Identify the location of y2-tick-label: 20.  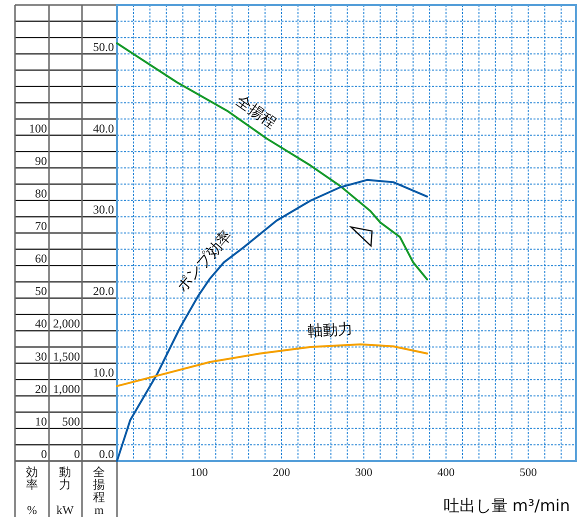
(41, 389).